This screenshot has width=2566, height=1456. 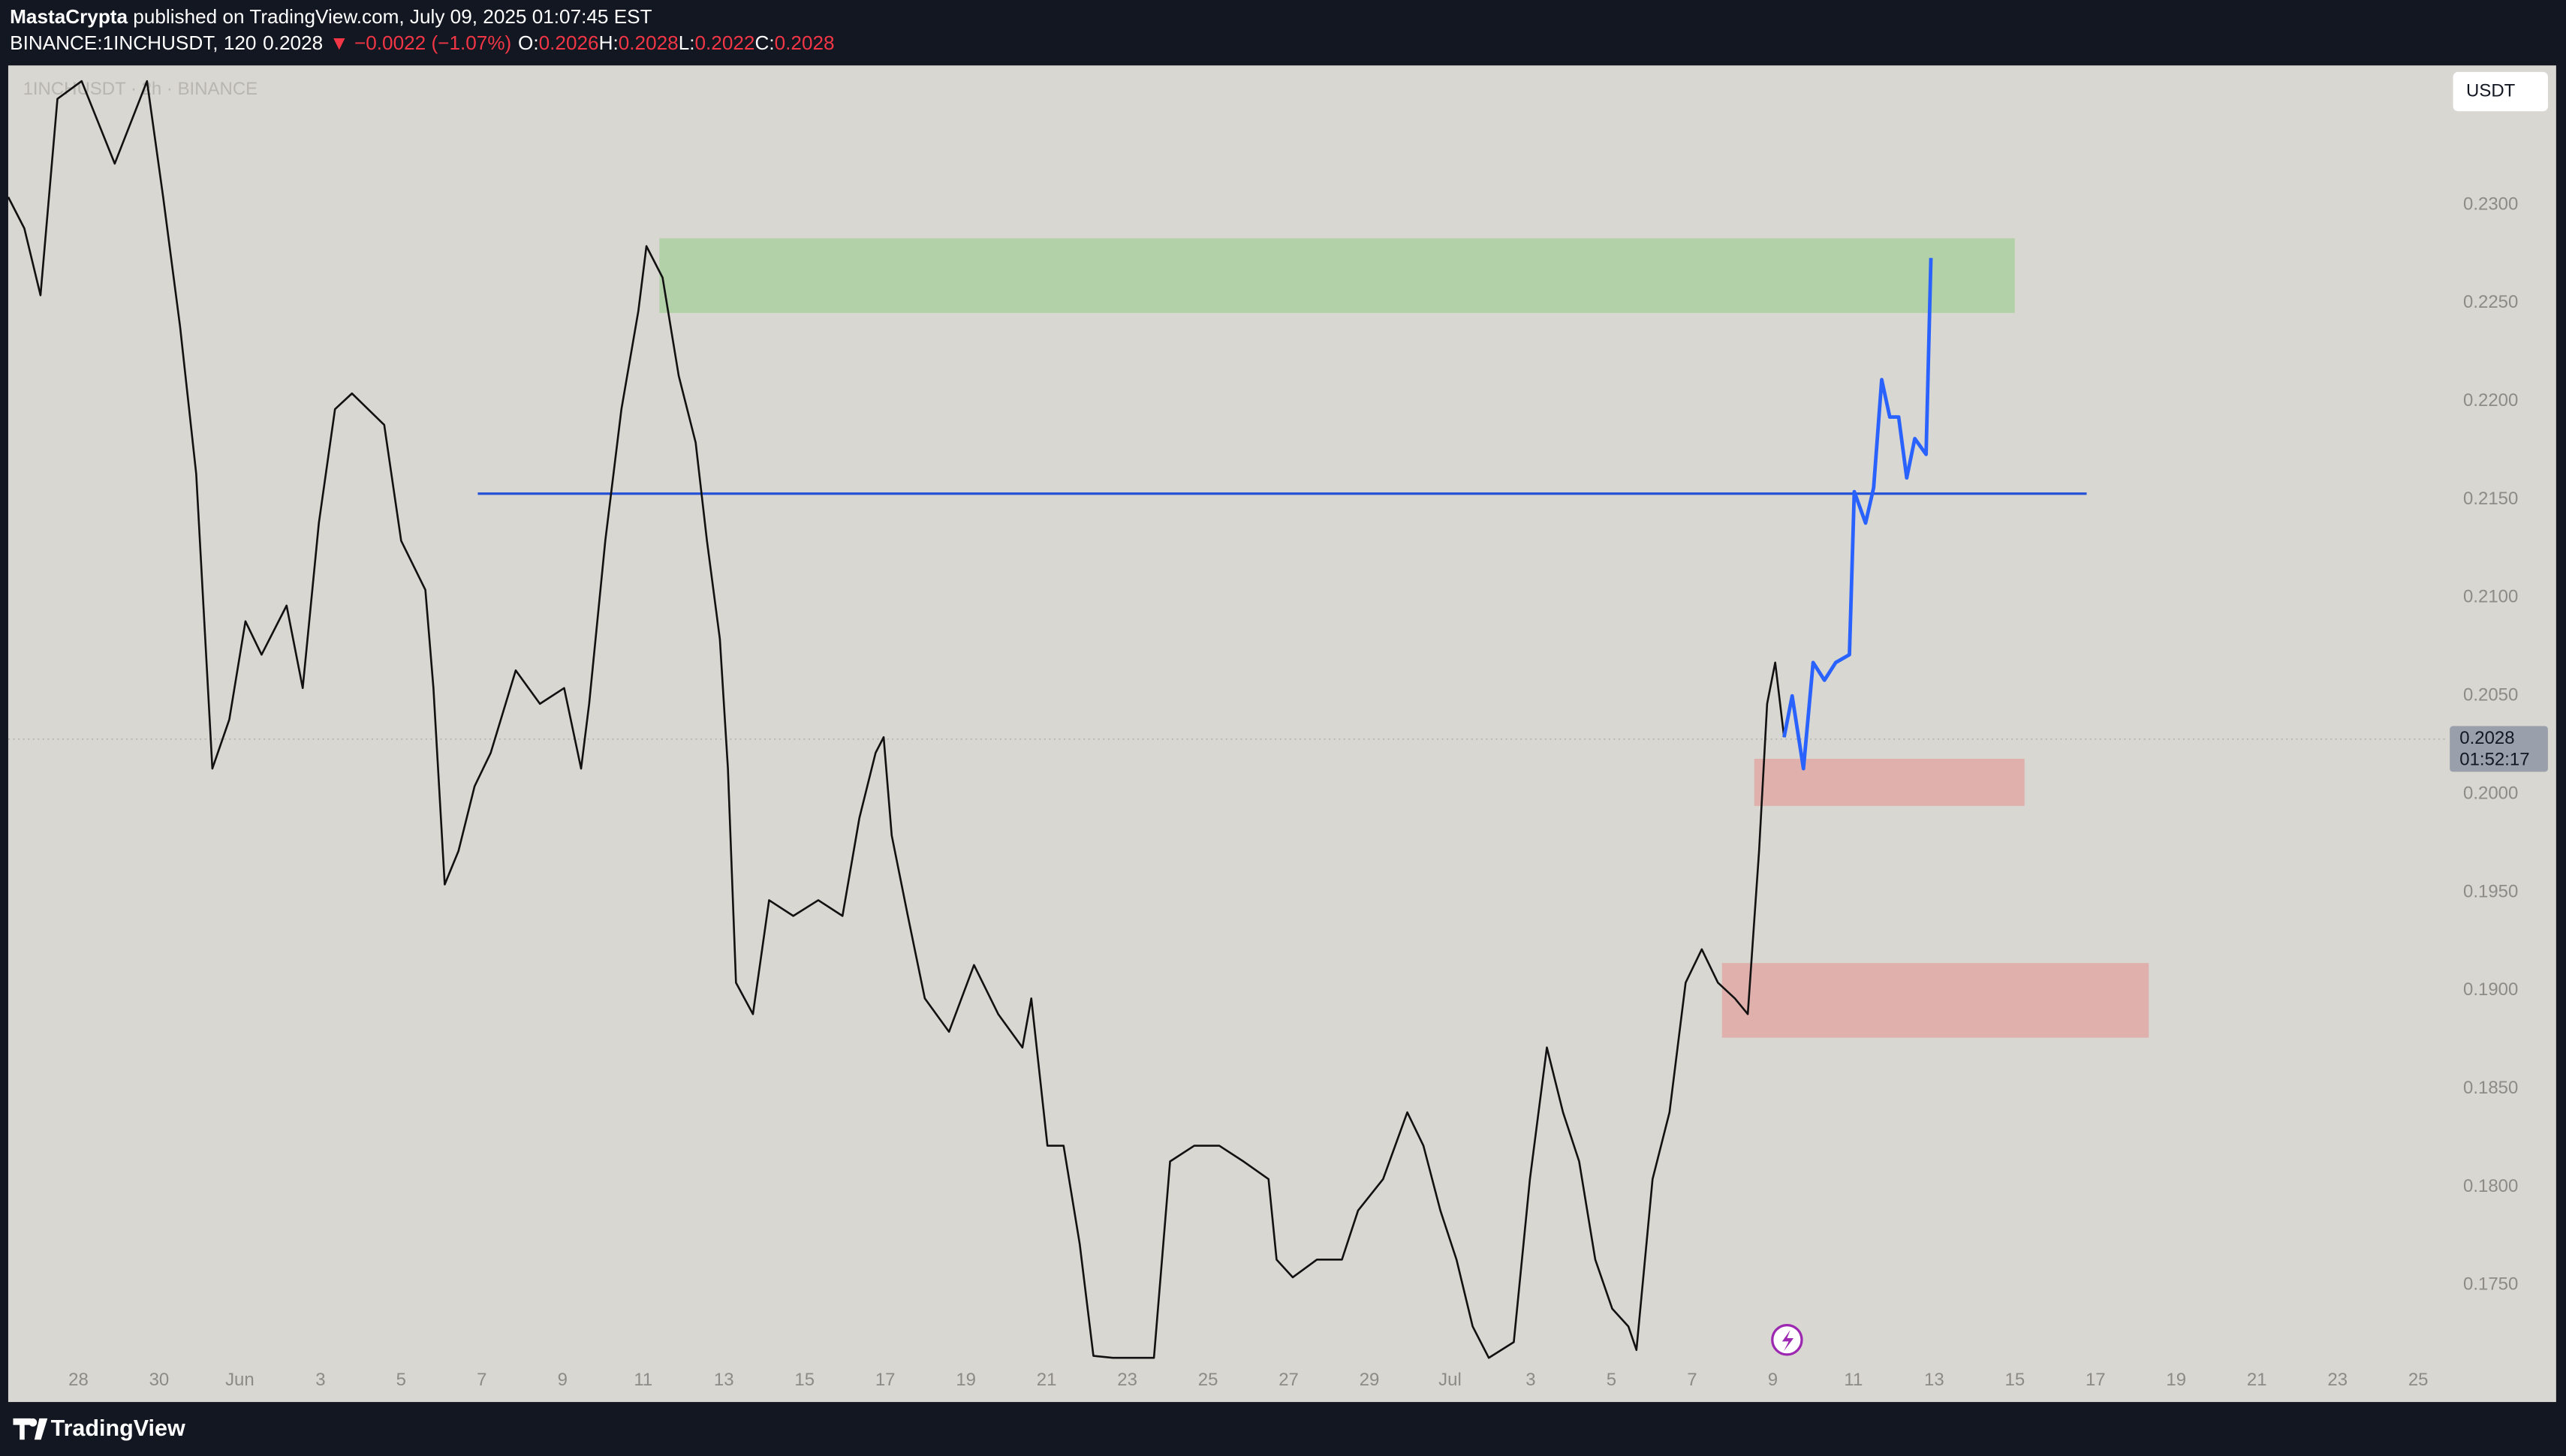 I want to click on currency-label: USDT, so click(x=2491, y=90).